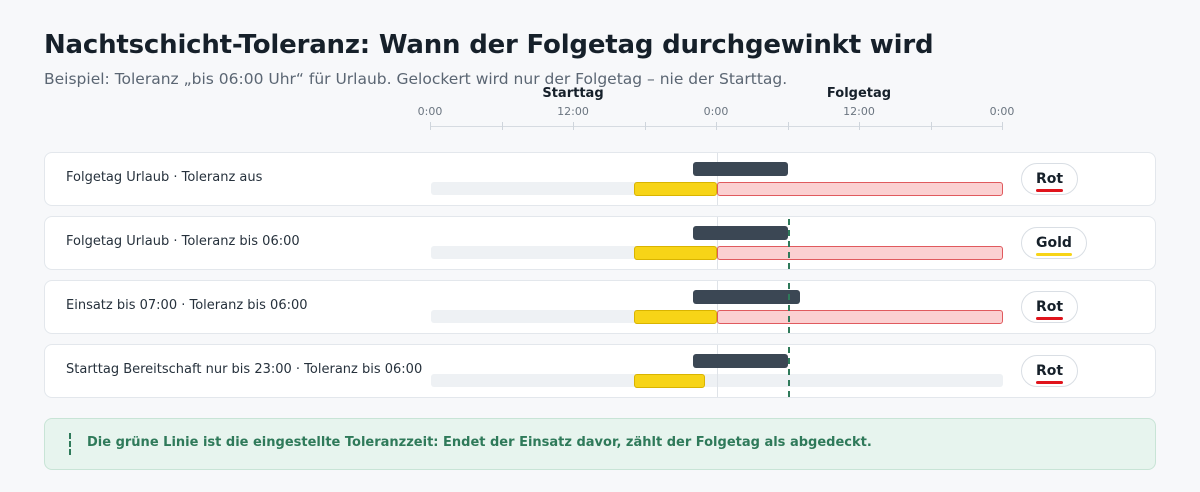  What do you see at coordinates (187, 305) in the screenshot?
I see `scenario-label: Einsatz bis 07:00 · Toleranz bis 06:00` at bounding box center [187, 305].